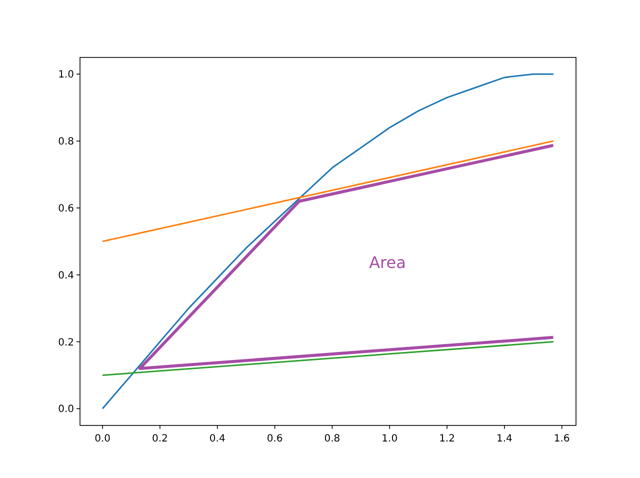 The image size is (640, 478). Describe the element at coordinates (160, 438) in the screenshot. I see `x-tick-label: 0.2` at that location.